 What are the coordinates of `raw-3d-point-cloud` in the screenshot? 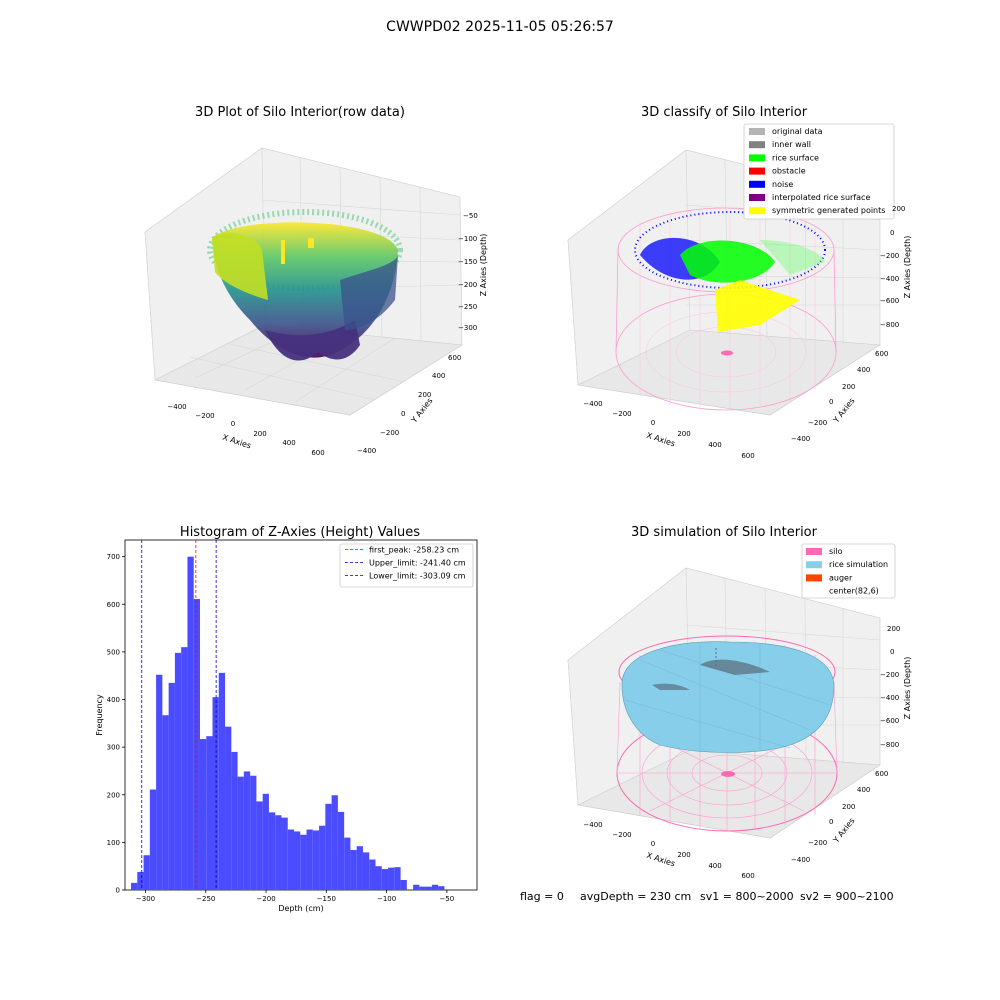 It's located at (305, 285).